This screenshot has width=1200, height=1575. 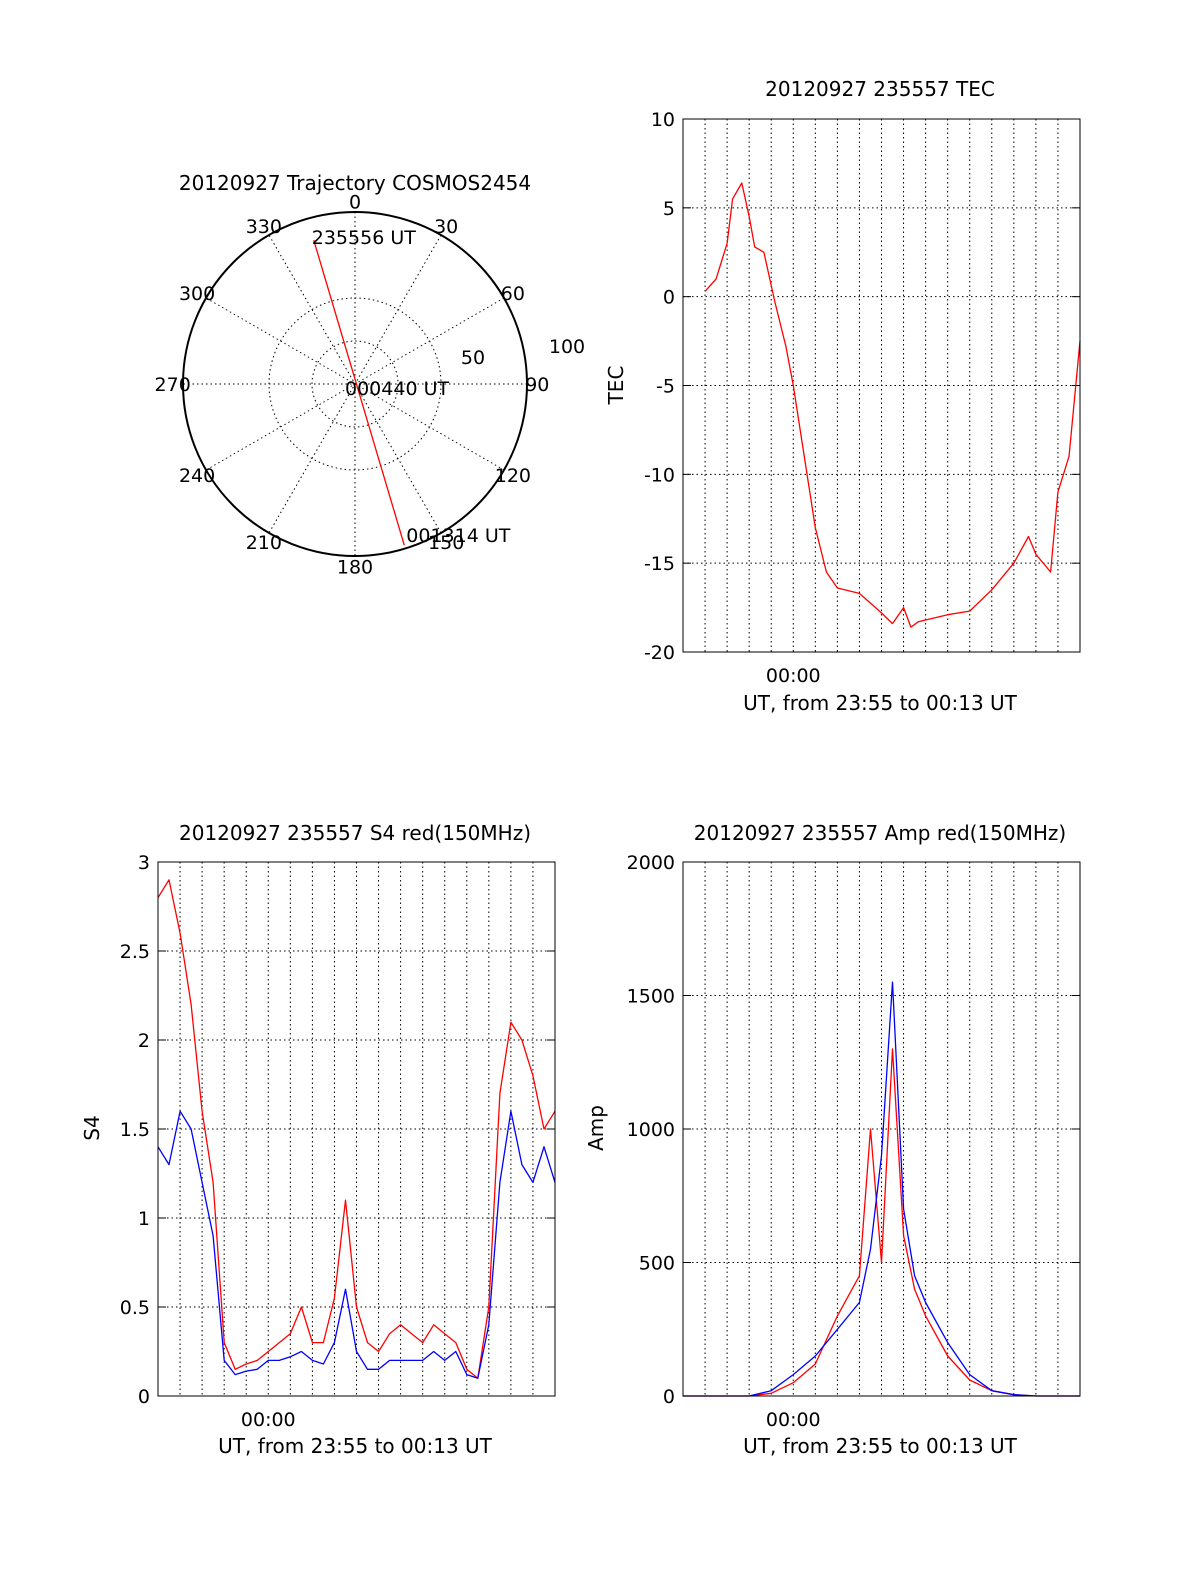 I want to click on tec-xlabel: UT, from 23:55 to 00:13 UT, so click(x=880, y=703).